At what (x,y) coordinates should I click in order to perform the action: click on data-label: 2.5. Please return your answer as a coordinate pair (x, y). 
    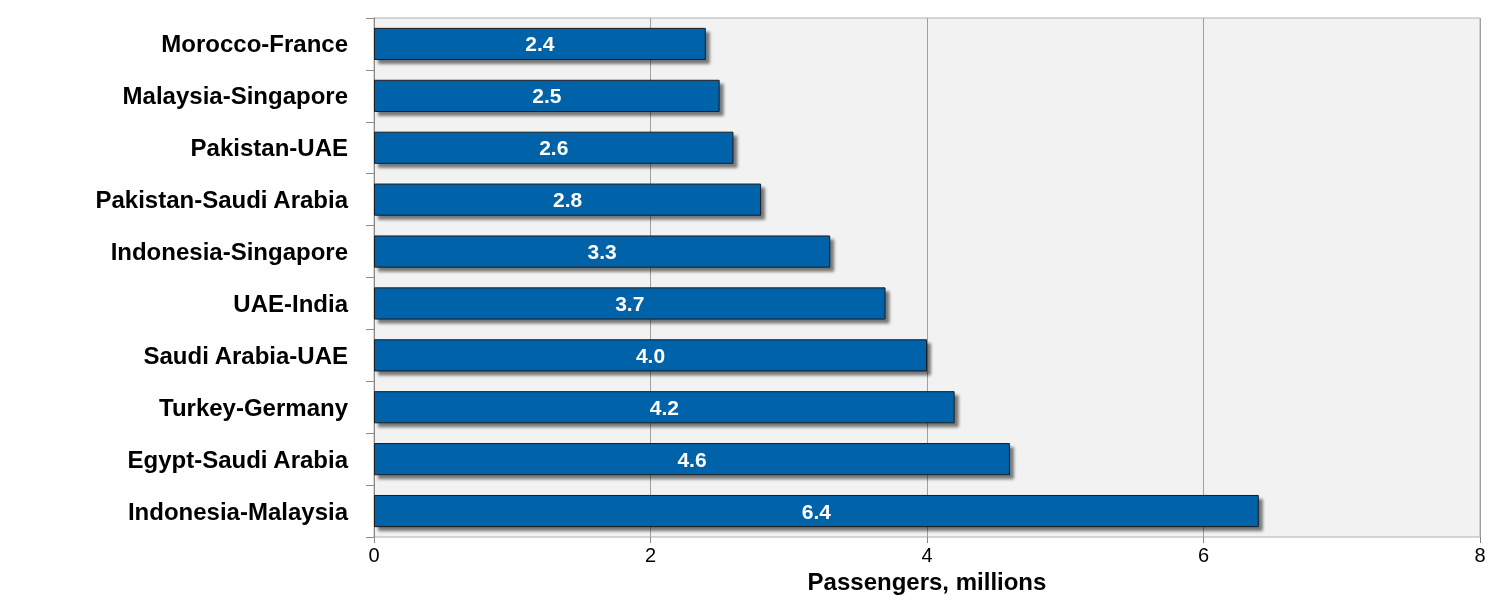
    Looking at the image, I should click on (547, 96).